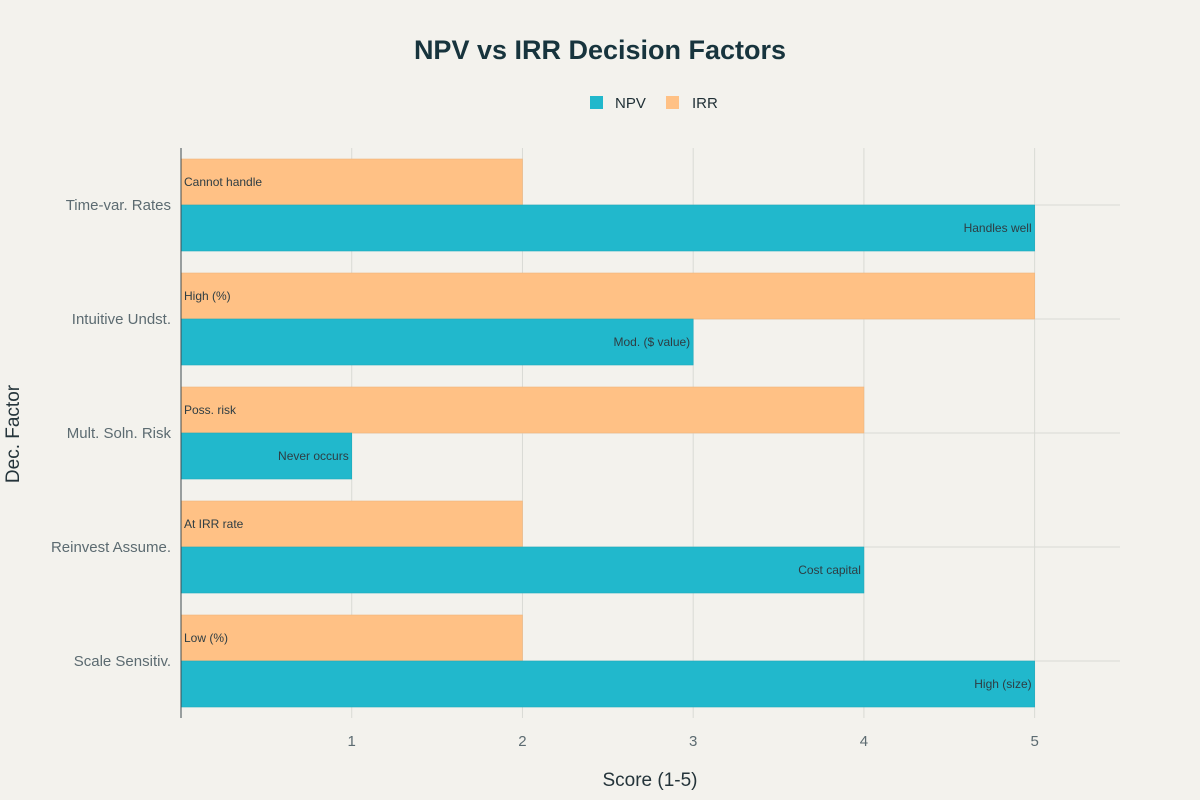 The height and width of the screenshot is (800, 1200). Describe the element at coordinates (210, 410) in the screenshot. I see `data-label-irr: Poss. risk` at that location.